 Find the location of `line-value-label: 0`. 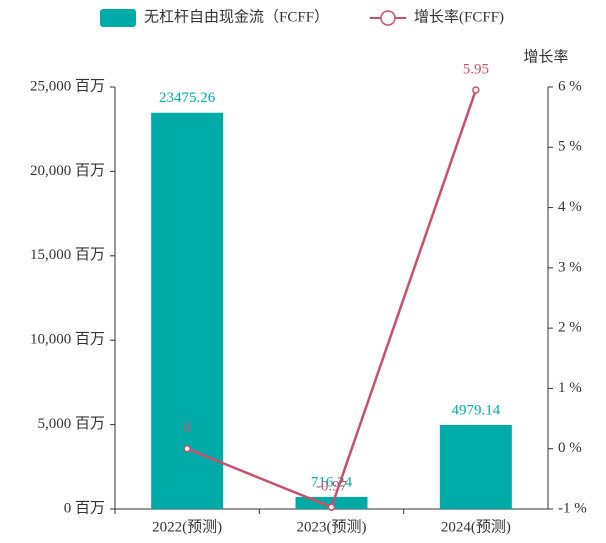

line-value-label: 0 is located at coordinates (187, 428).